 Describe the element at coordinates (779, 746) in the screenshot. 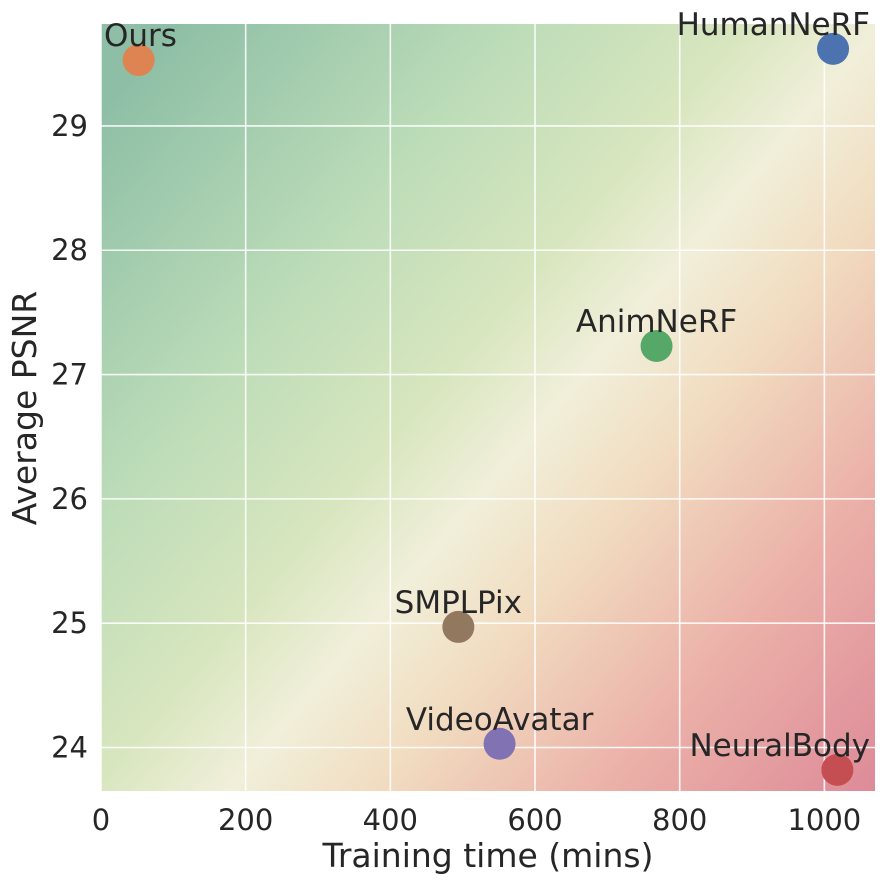

I see `point-label: NeuralBody` at that location.